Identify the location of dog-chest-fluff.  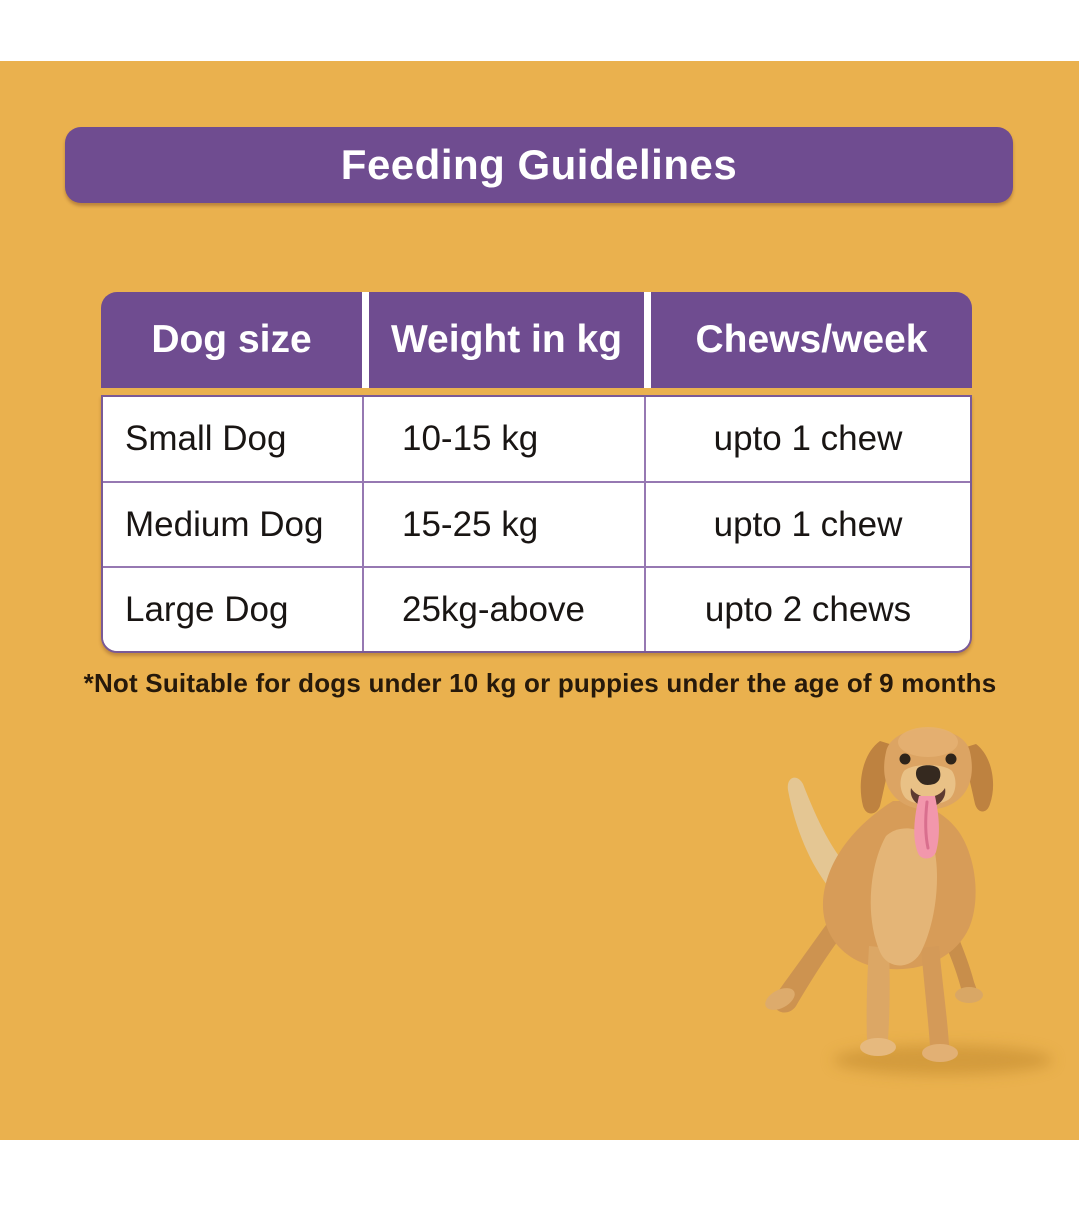
(903, 897).